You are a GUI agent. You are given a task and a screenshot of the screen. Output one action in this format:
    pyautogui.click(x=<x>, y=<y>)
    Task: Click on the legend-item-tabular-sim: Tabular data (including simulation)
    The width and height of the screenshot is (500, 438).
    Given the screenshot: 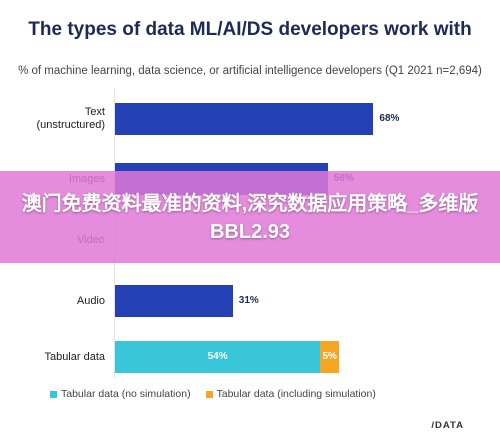 What is the action you would take?
    pyautogui.click(x=290, y=394)
    